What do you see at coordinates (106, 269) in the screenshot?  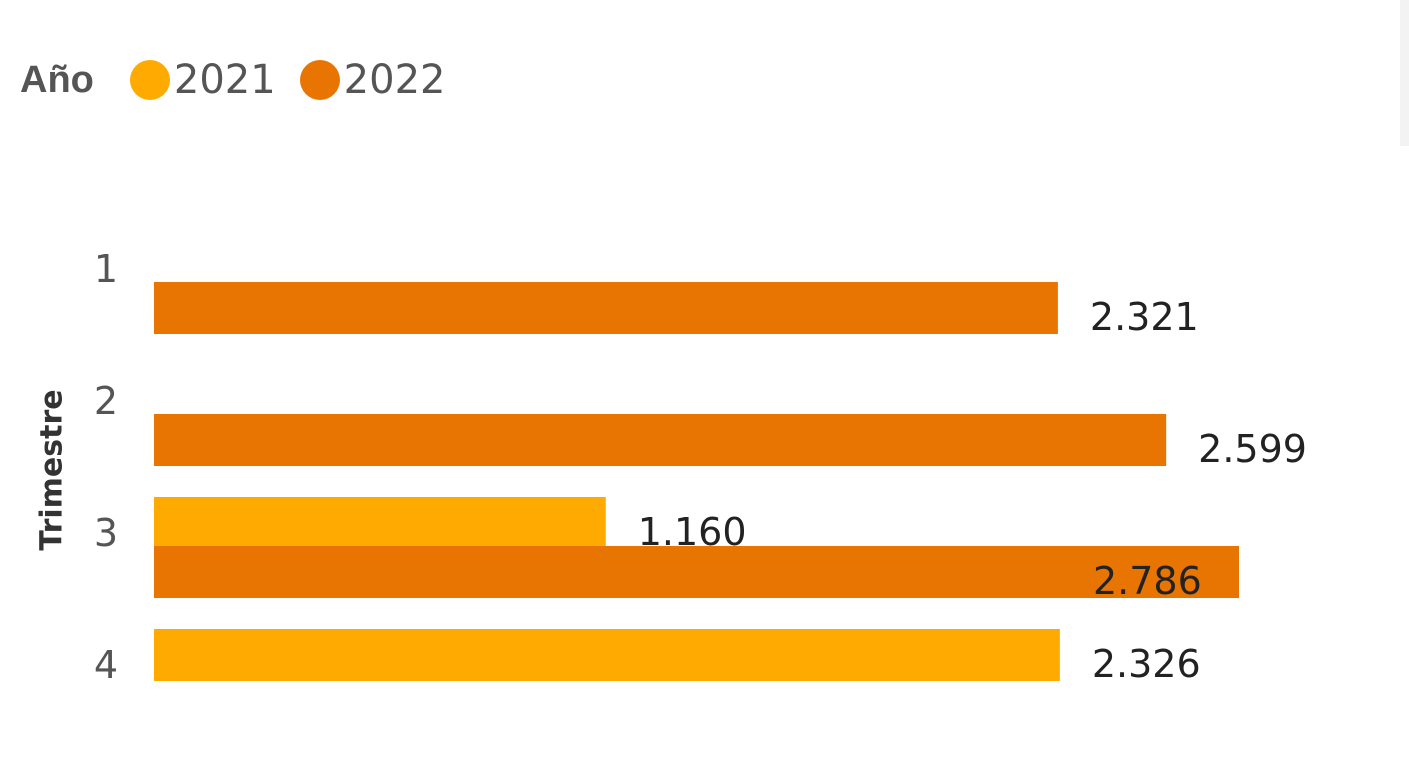 I see `y-tick-label: 1` at bounding box center [106, 269].